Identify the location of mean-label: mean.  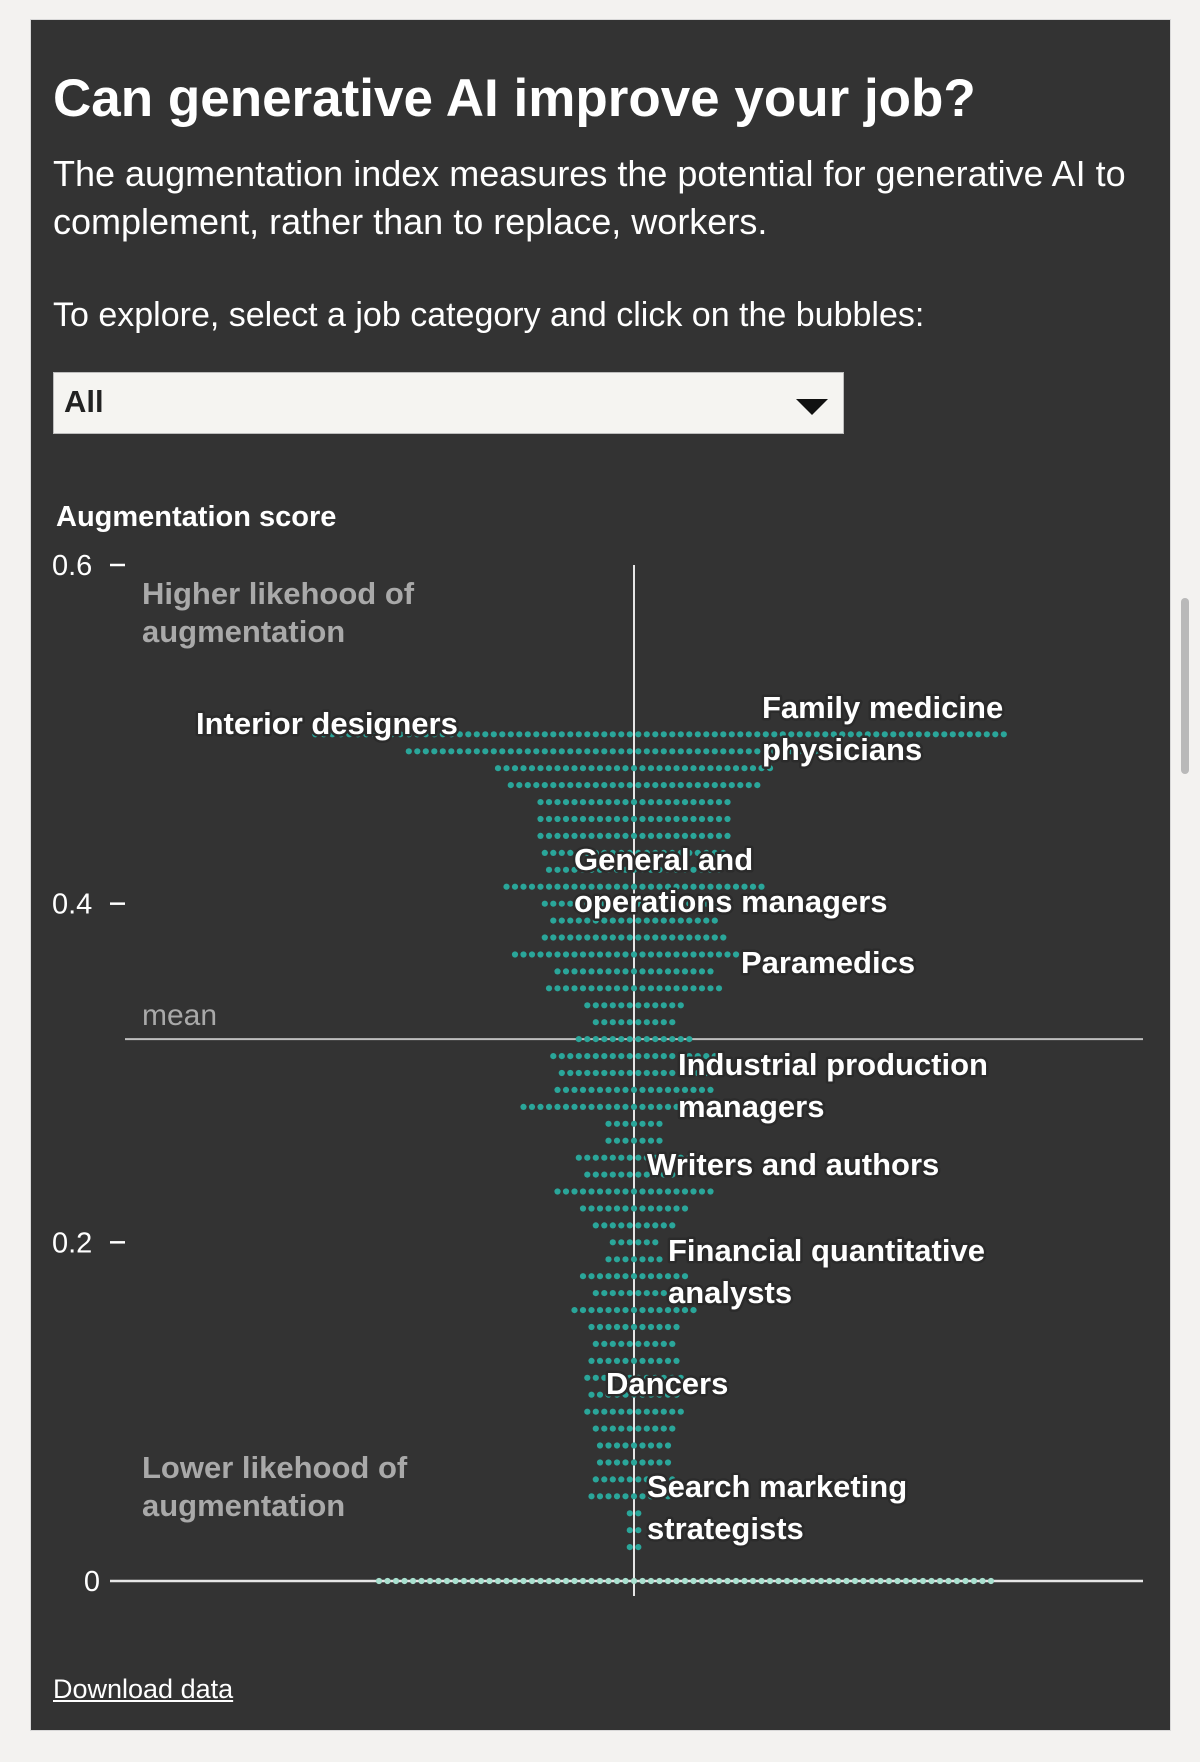
(179, 1015).